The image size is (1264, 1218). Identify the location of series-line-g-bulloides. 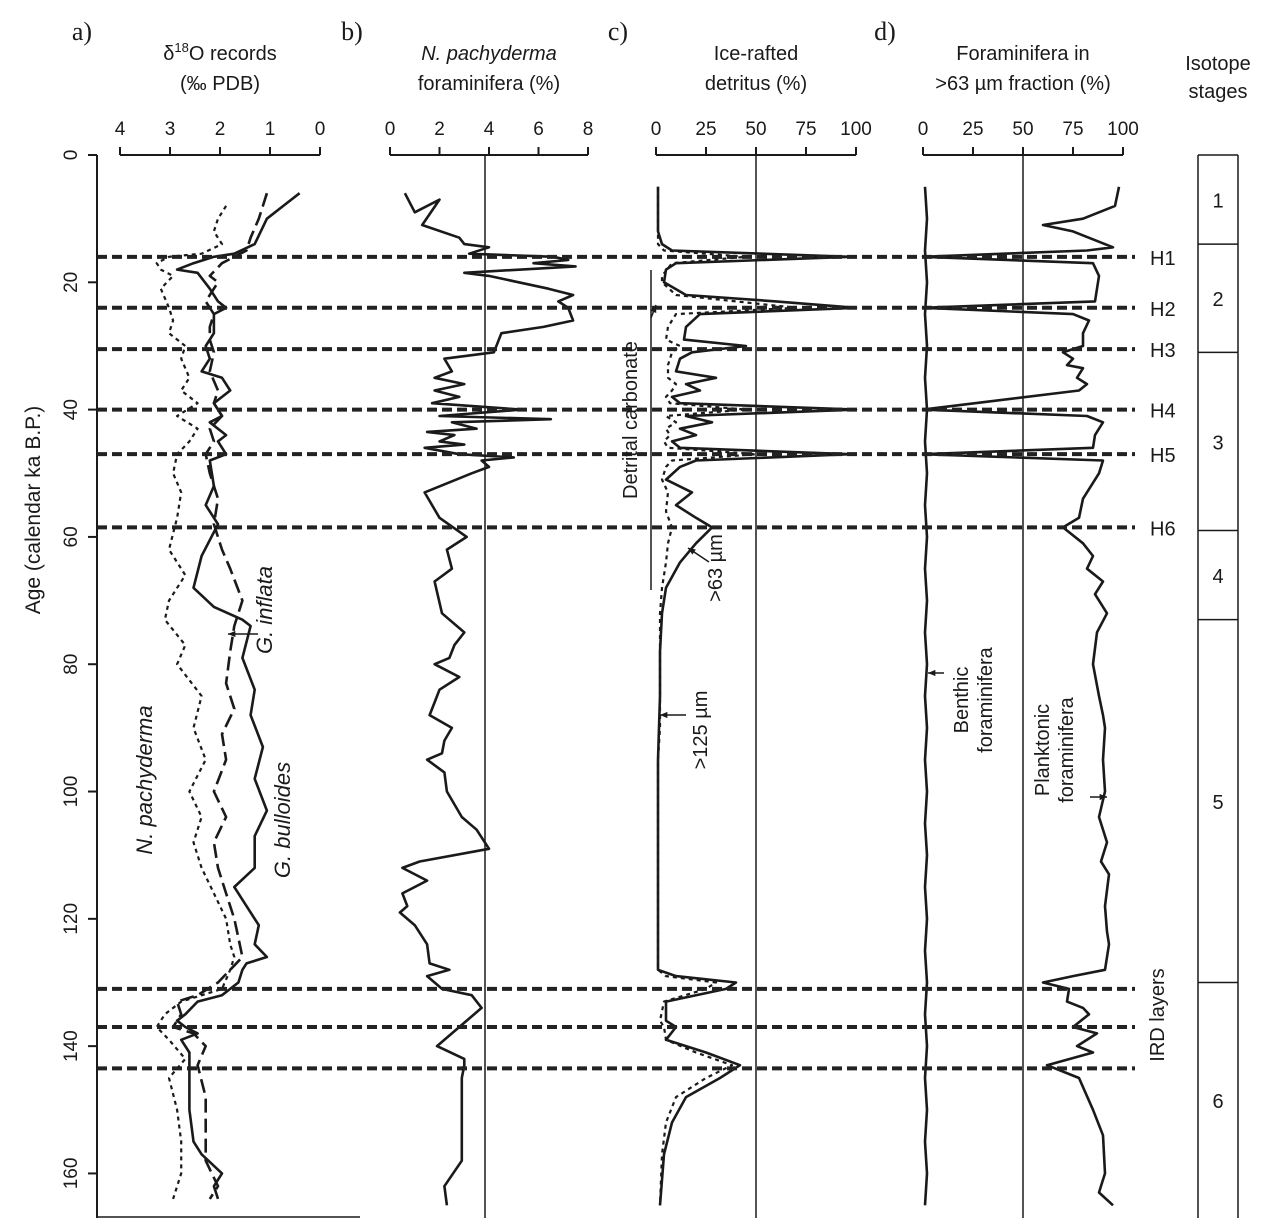
(238, 696).